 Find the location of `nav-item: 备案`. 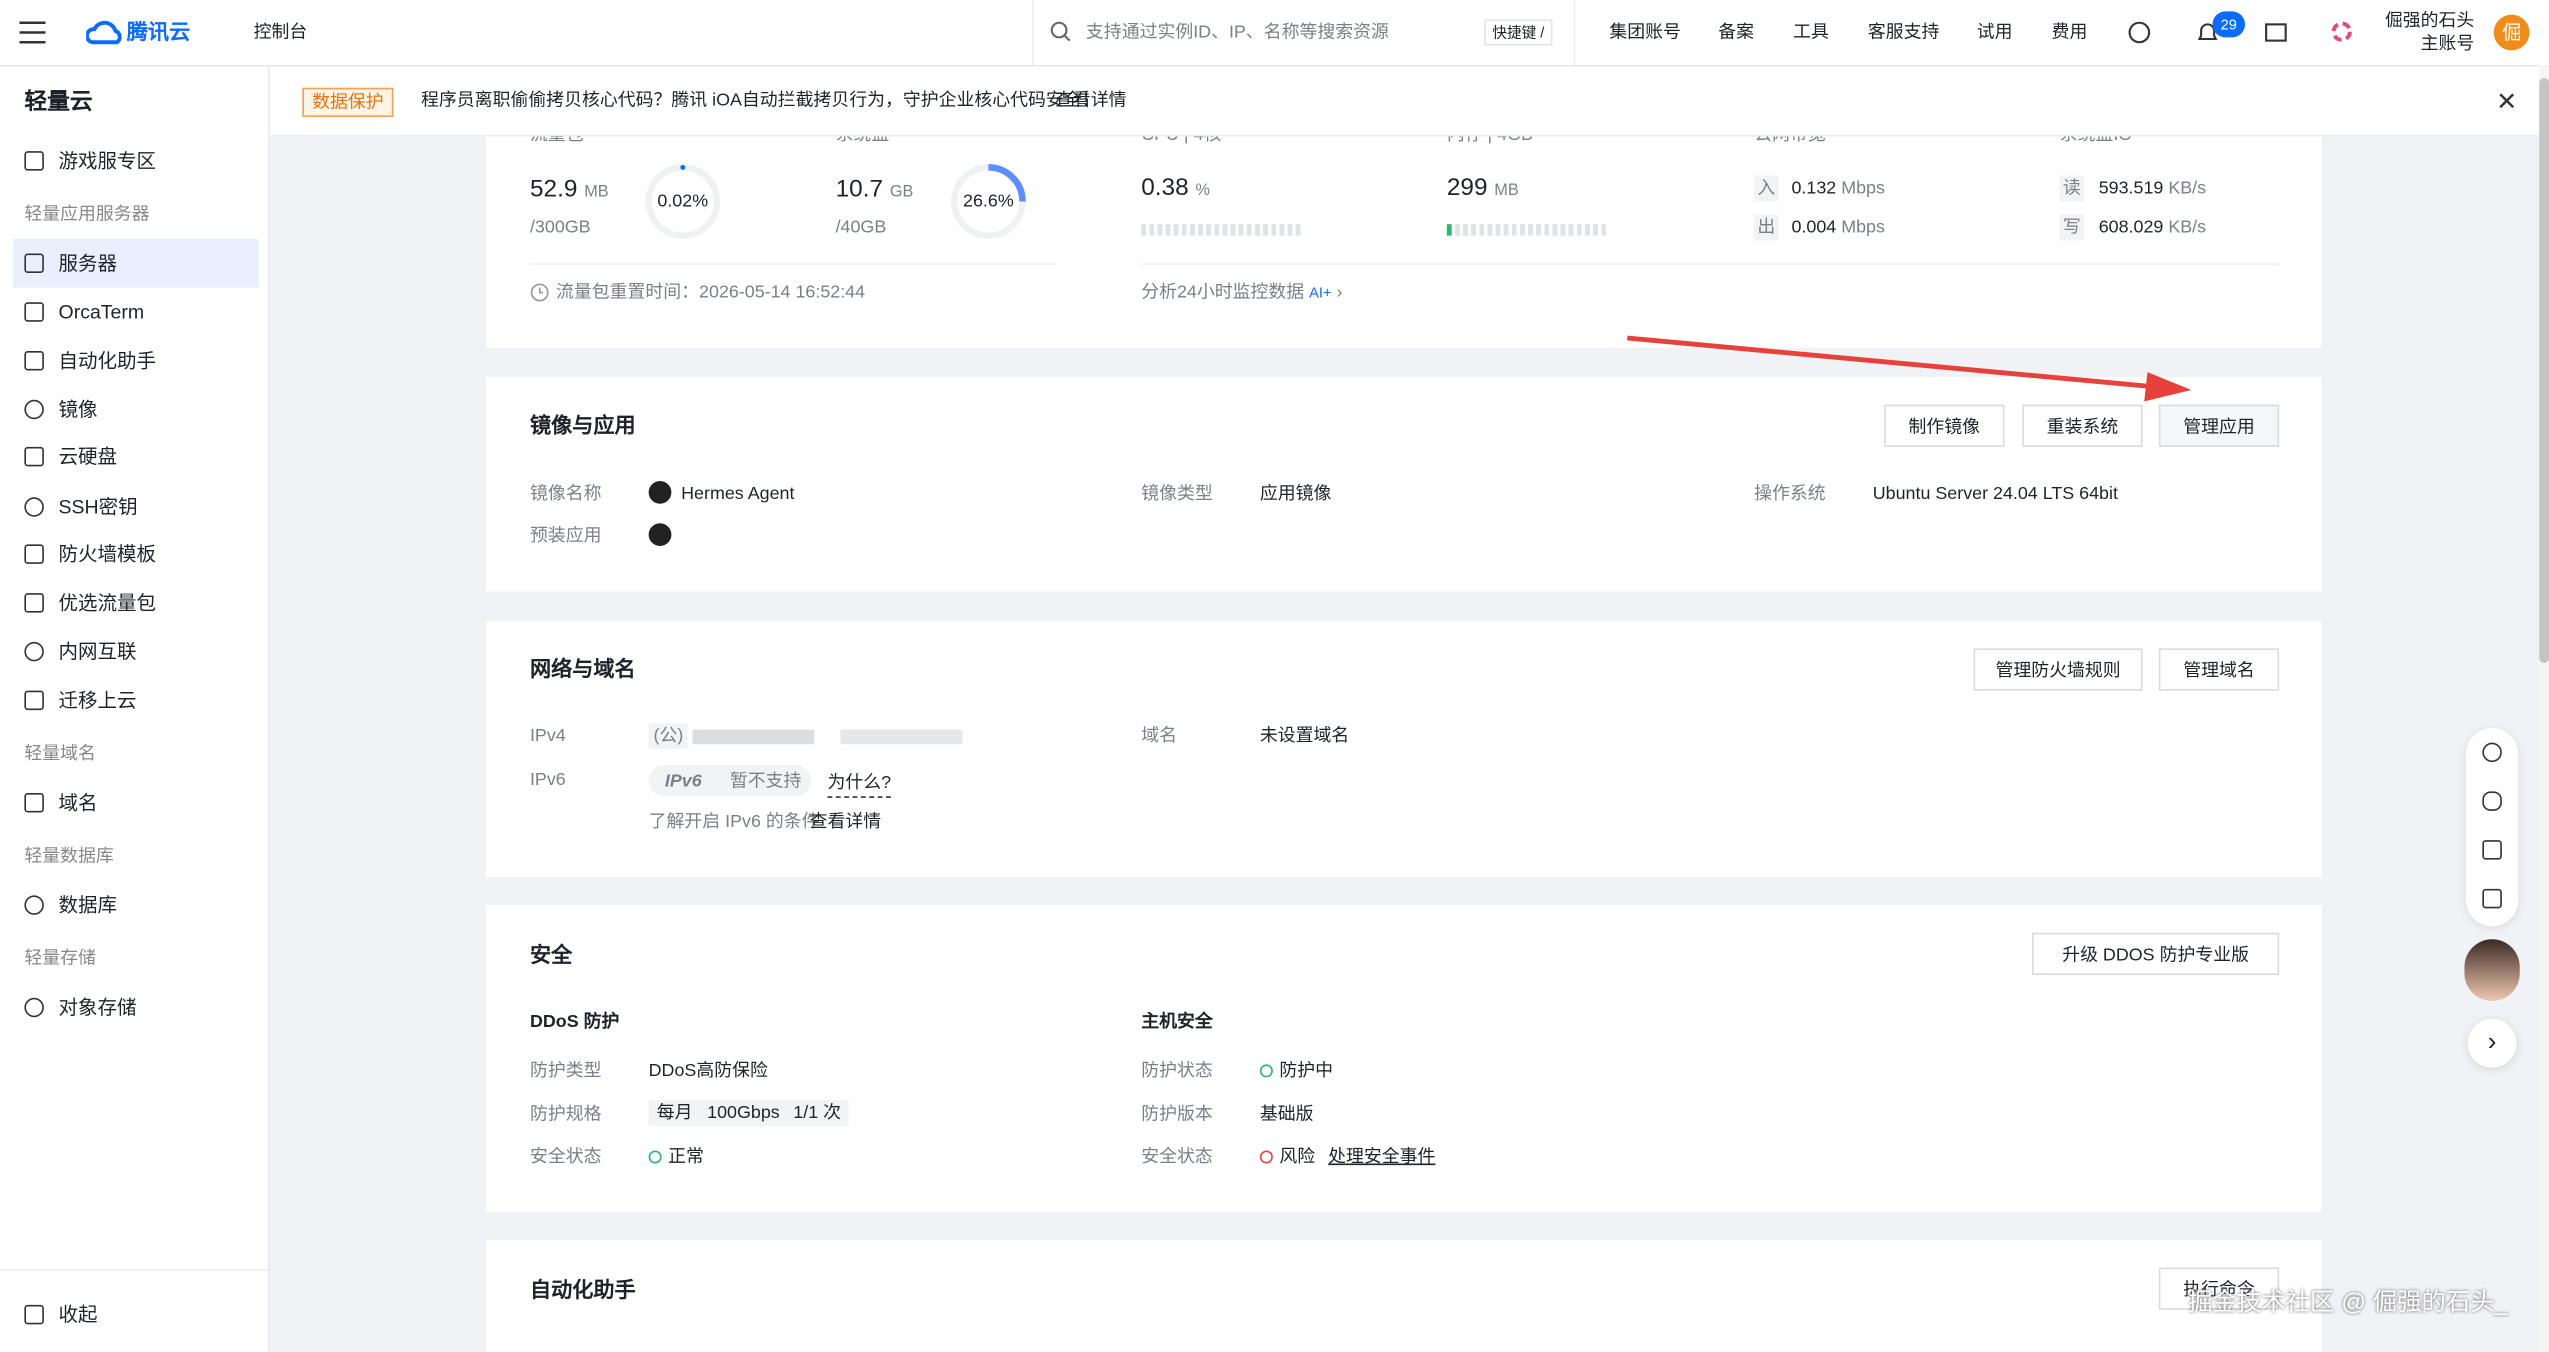

nav-item: 备案 is located at coordinates (1736, 32).